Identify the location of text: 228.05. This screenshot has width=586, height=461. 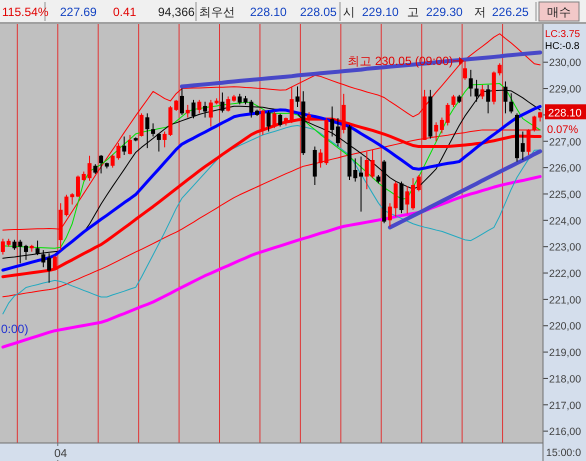
(319, 12).